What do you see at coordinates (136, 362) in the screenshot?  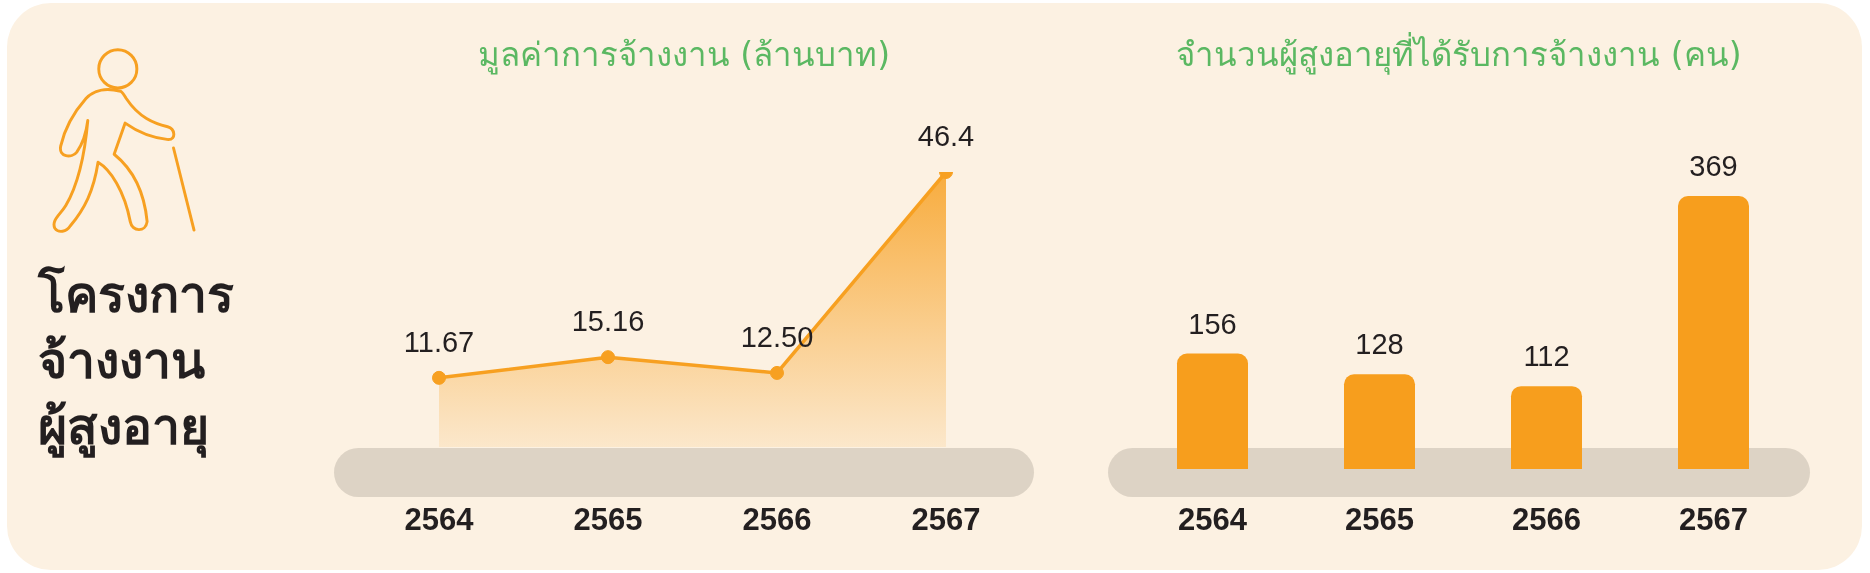 I see `text: โครงการ จ้างงาน ผู้สูงอายุ` at bounding box center [136, 362].